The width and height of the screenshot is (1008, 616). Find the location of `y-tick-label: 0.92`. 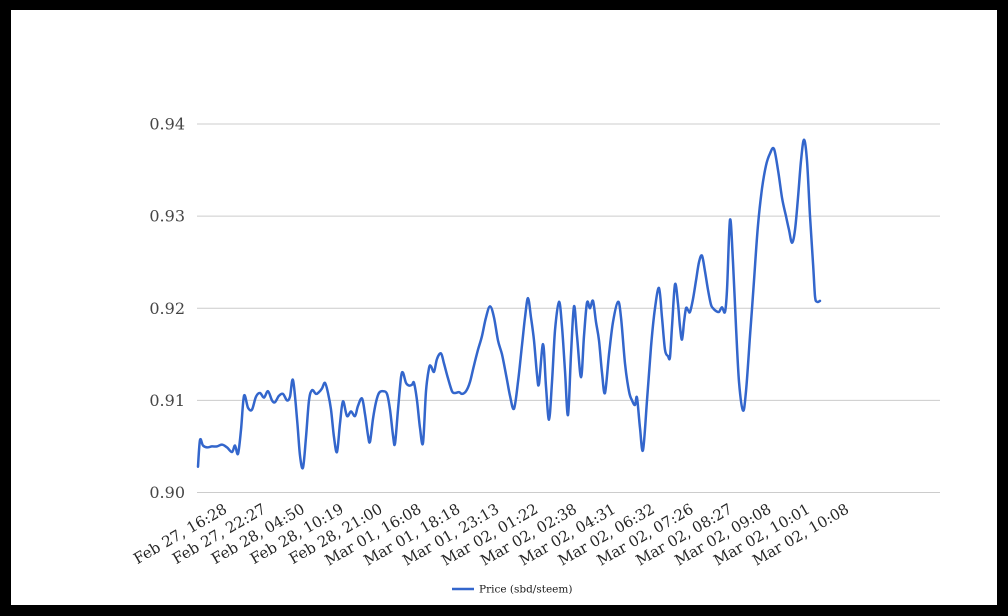

y-tick-label: 0.92 is located at coordinates (167, 308).